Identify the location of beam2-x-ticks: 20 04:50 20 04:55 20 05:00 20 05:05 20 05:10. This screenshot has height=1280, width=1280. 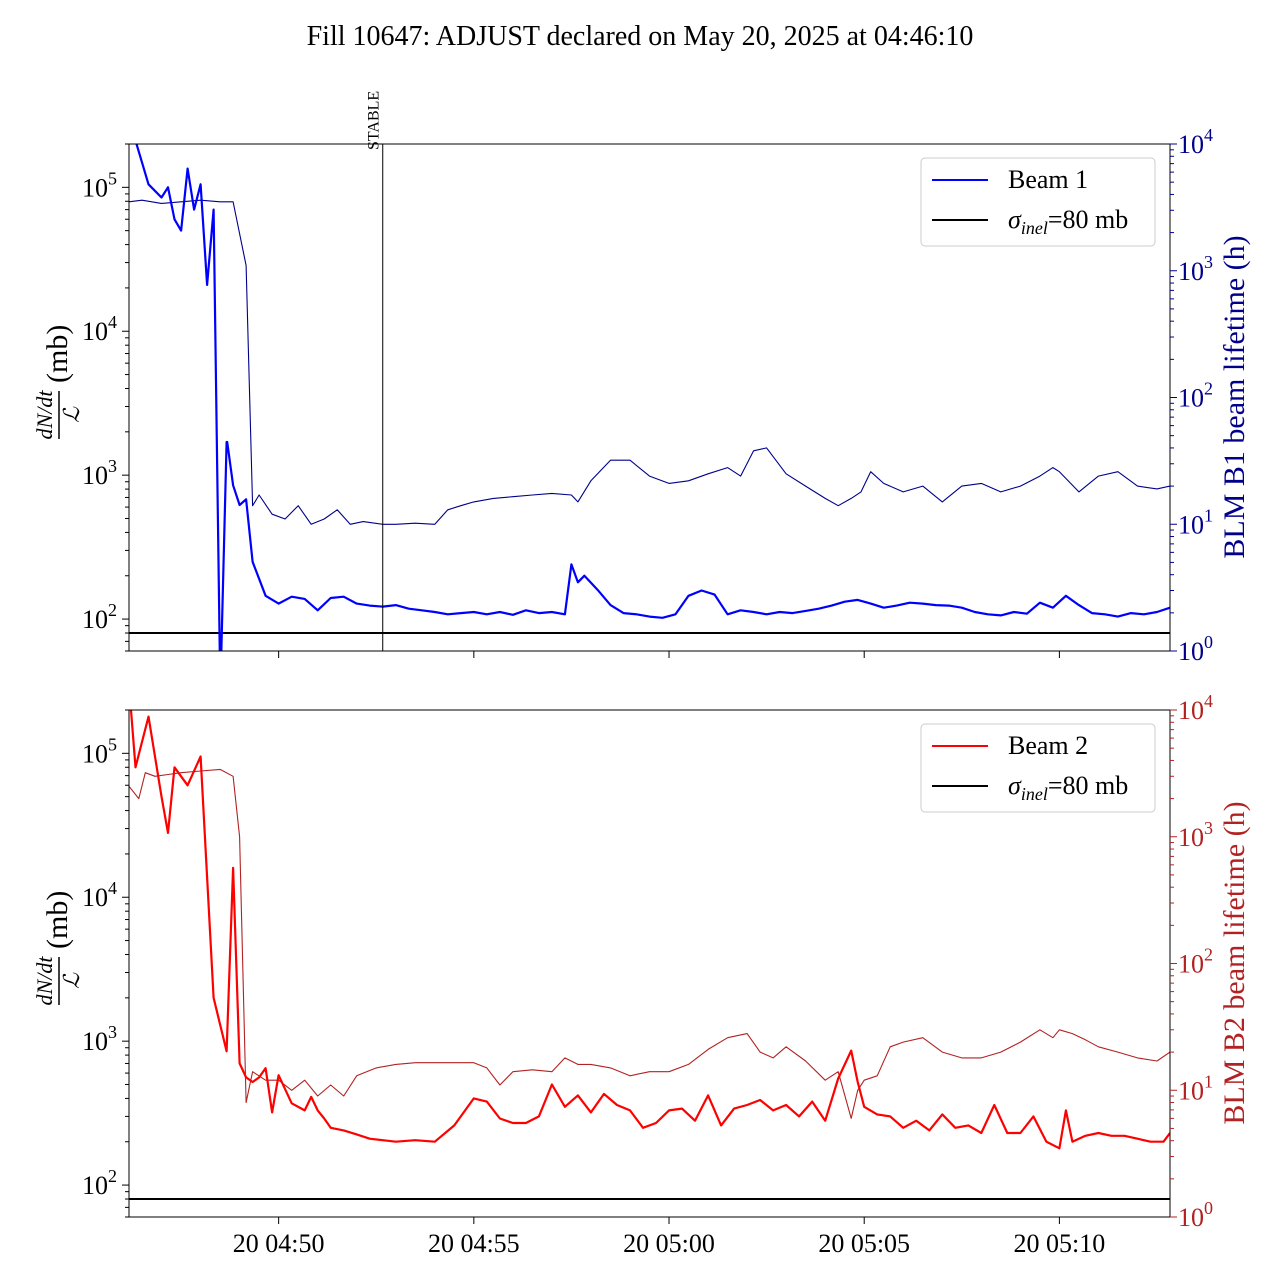
(669, 1237).